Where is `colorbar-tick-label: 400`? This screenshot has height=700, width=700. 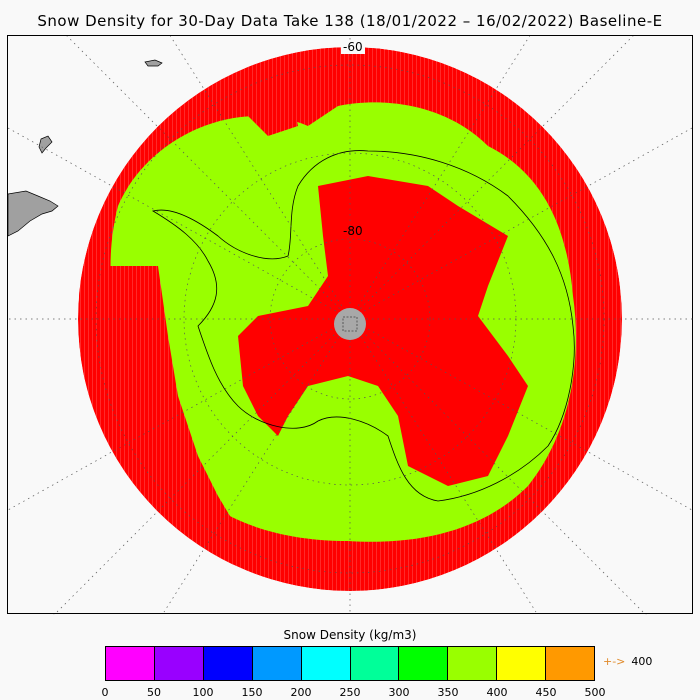 colorbar-tick-label: 400 is located at coordinates (497, 692).